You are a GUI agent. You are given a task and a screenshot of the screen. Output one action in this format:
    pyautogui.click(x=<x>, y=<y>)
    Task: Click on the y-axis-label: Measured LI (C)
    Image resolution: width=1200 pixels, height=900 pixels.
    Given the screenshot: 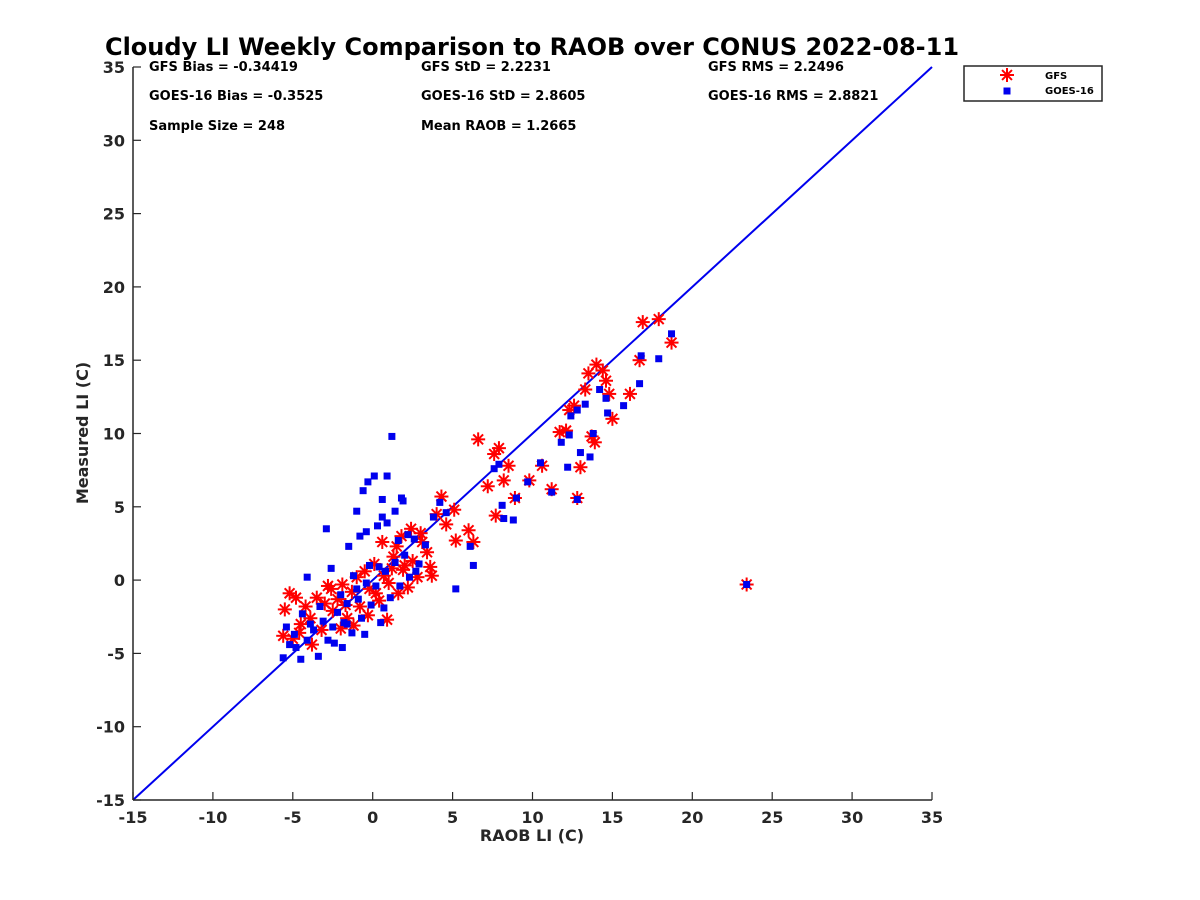 What is the action you would take?
    pyautogui.click(x=82, y=433)
    